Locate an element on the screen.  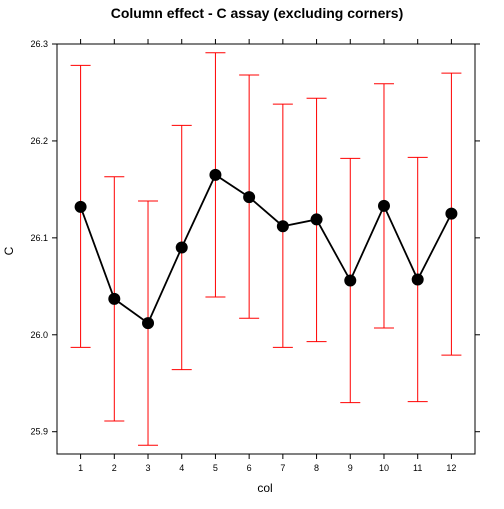
x-axis-label: col is located at coordinates (264, 488).